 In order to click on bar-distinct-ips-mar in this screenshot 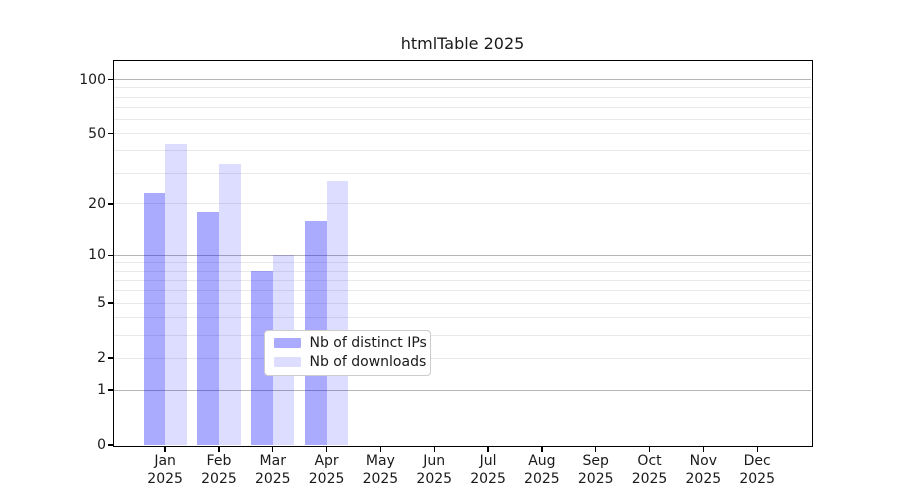, I will do `click(262, 358)`.